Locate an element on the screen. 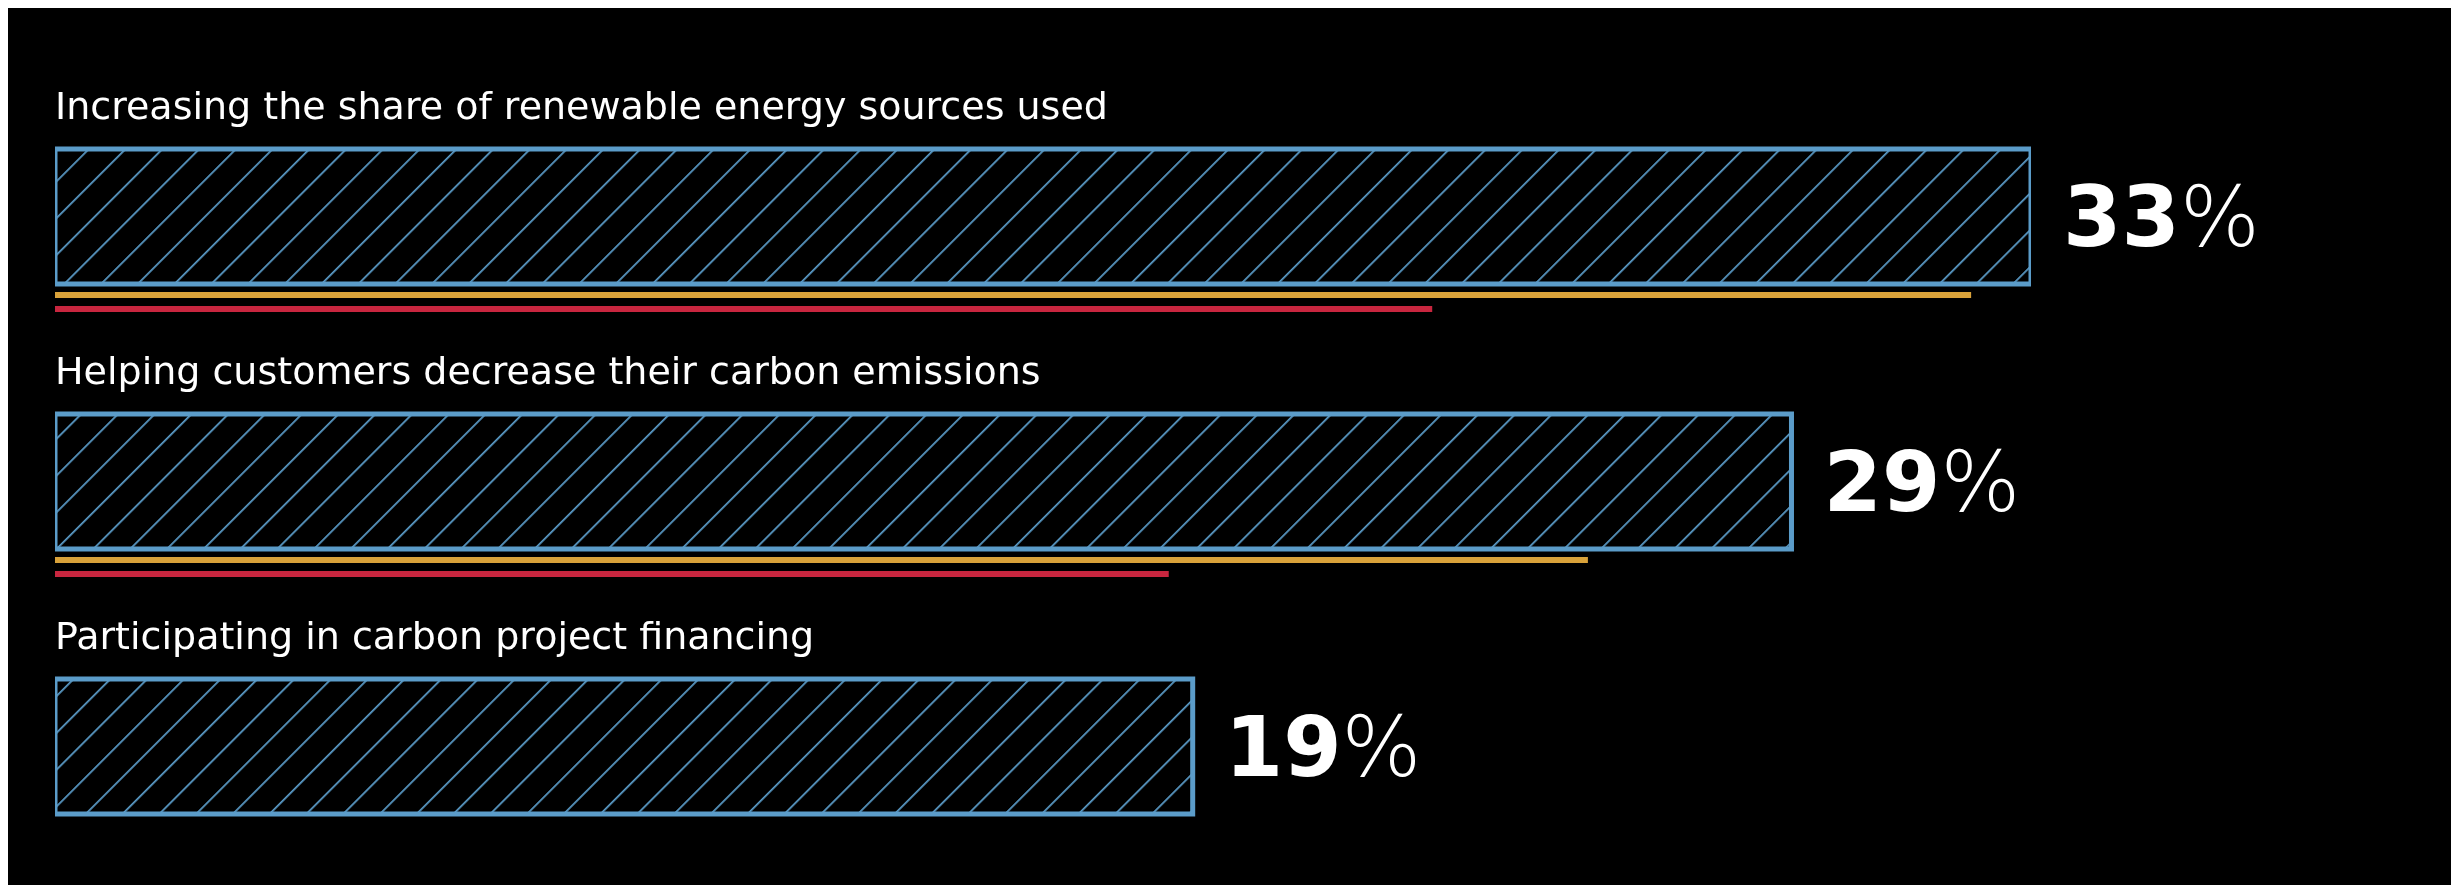 This screenshot has width=2459, height=885. y-tick-label: Increasing the share of renewable energy sources used is located at coordinates (581, 106).